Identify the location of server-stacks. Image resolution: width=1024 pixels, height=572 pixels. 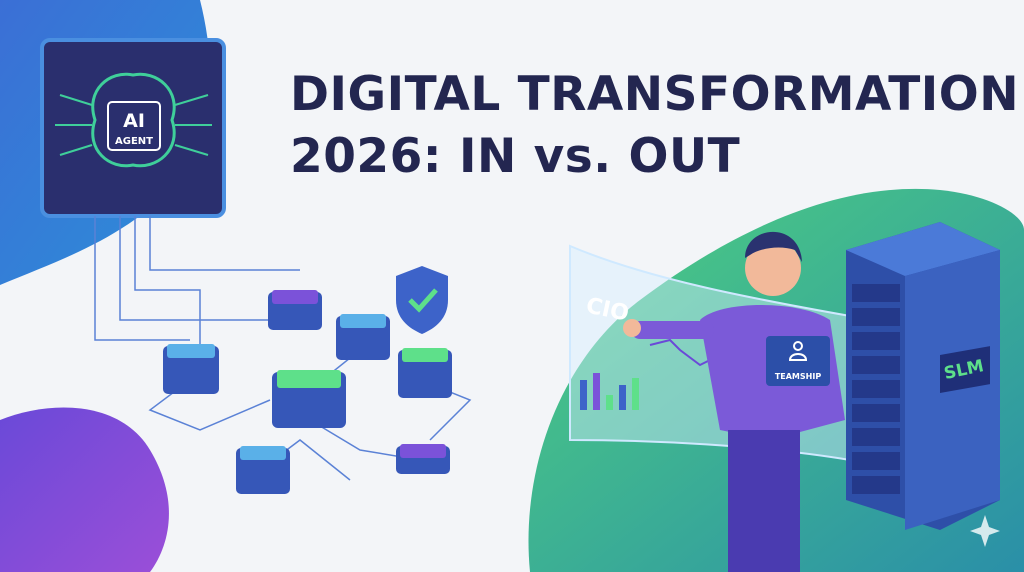
(307, 392).